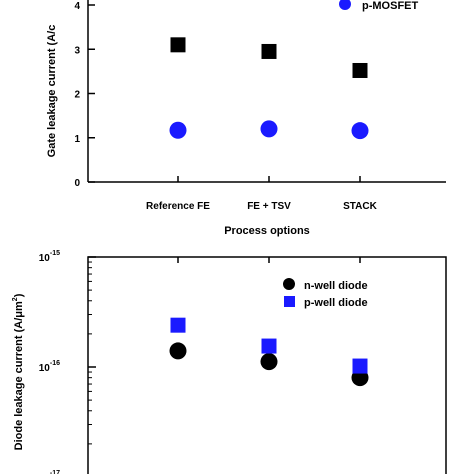 The height and width of the screenshot is (474, 474). I want to click on chart2-legend-label-n-well: n-well diode, so click(336, 286).